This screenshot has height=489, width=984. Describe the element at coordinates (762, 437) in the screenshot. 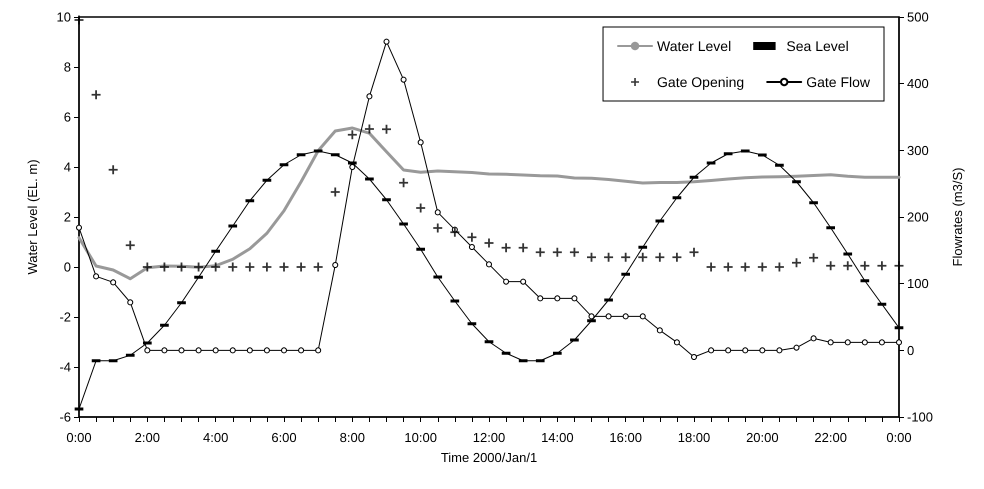

I see `x-tick-label: 20:00` at that location.